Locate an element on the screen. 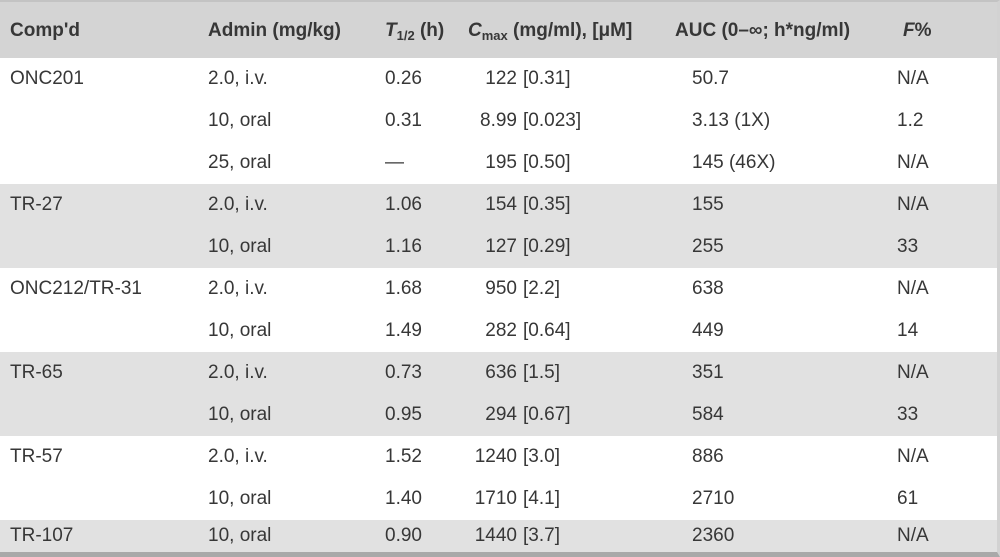 This screenshot has width=1000, height=557. cmax-value: 1710 is located at coordinates (495, 498).